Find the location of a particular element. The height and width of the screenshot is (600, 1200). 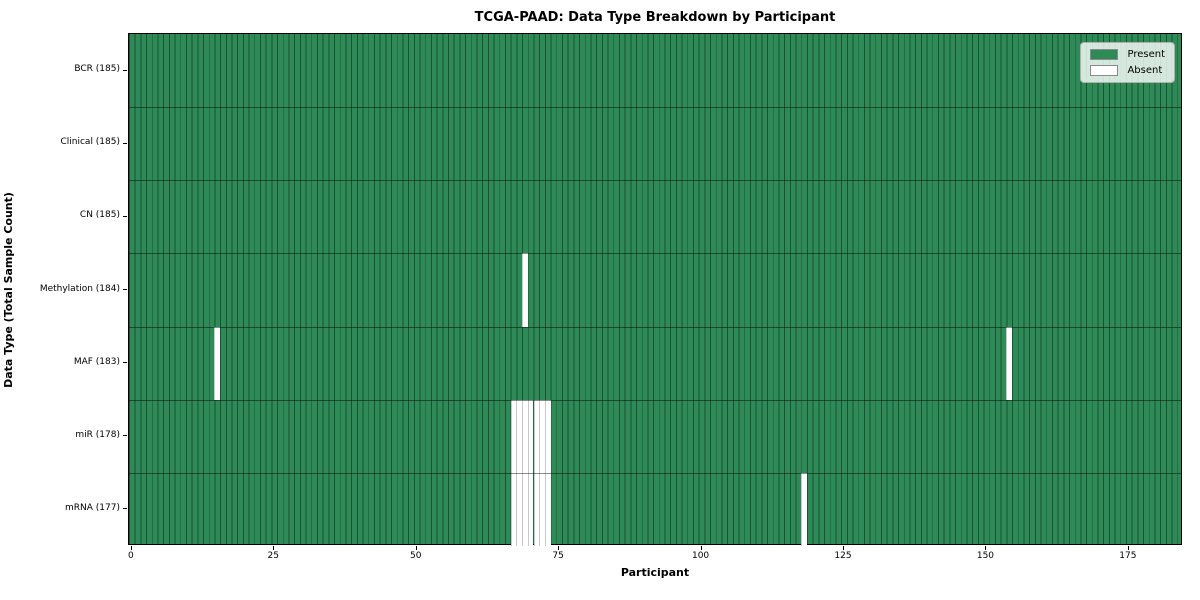

legend-label: Present is located at coordinates (1146, 54).